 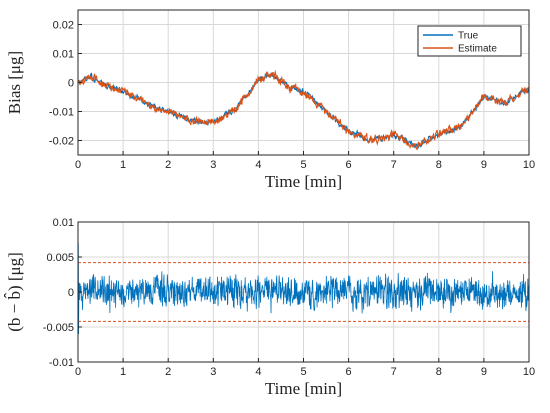 What do you see at coordinates (468, 36) in the screenshot?
I see `legend-label: True` at bounding box center [468, 36].